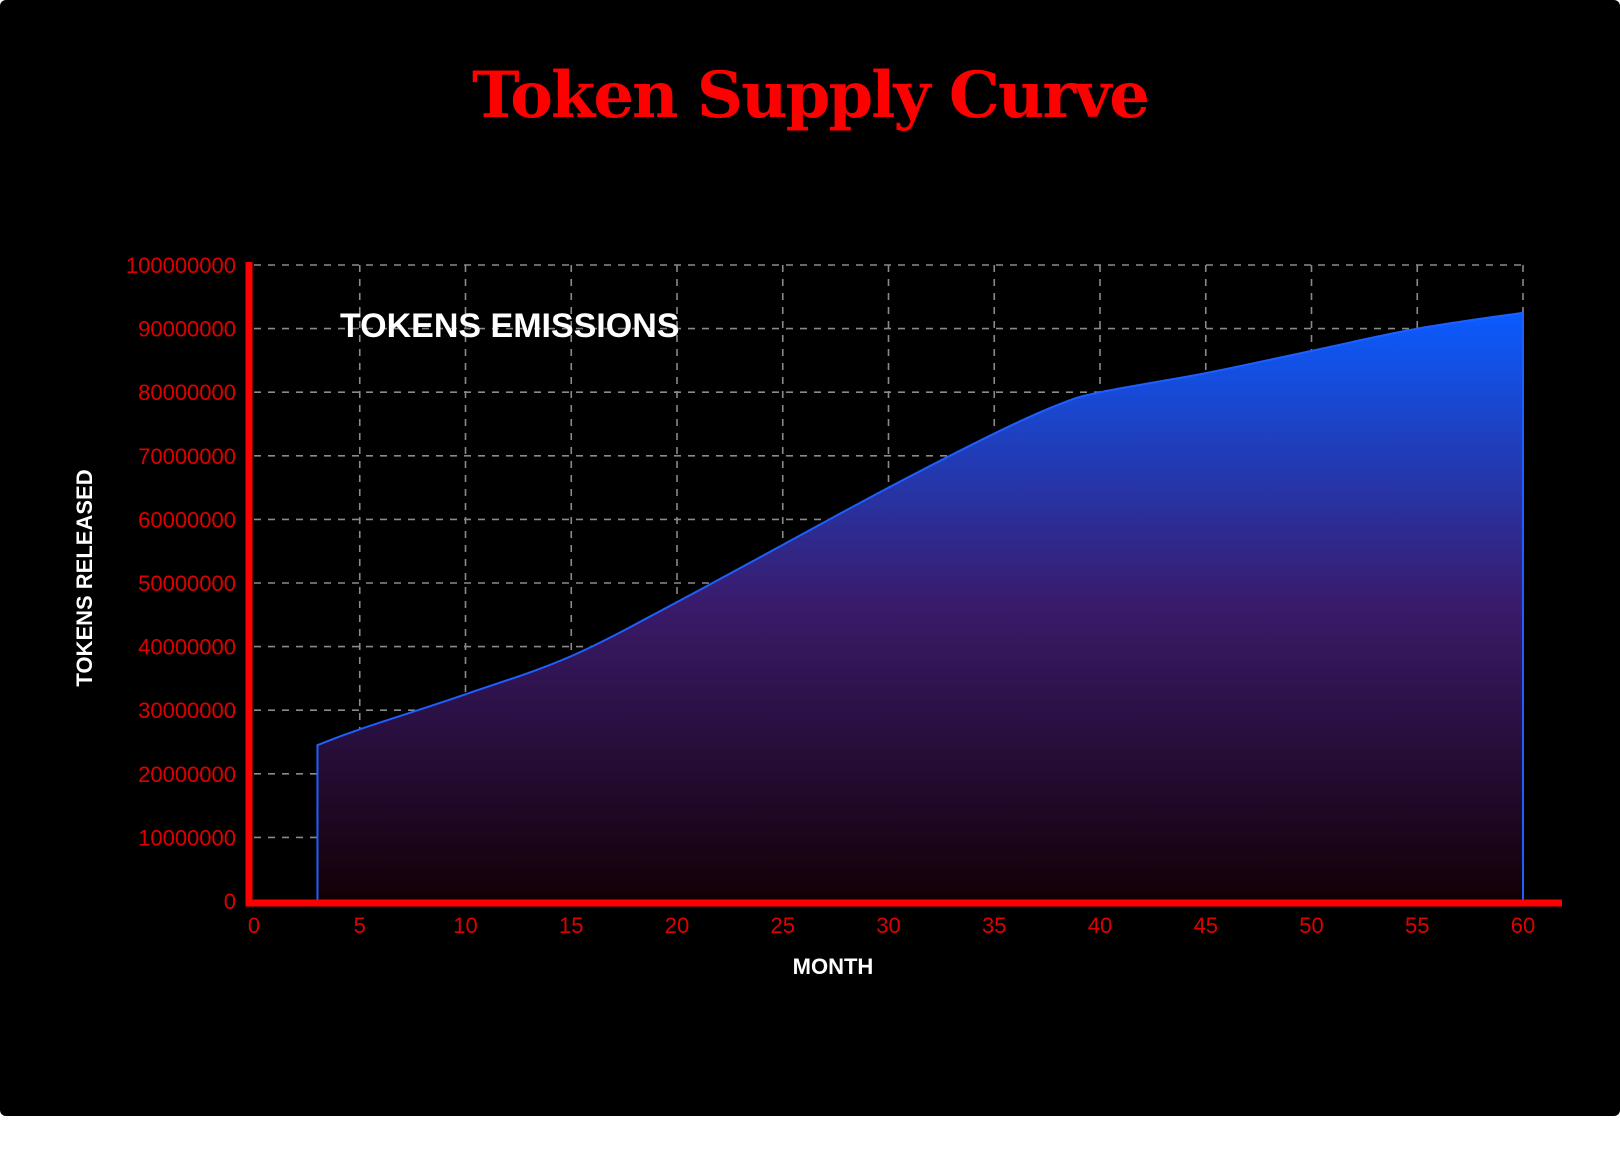 Image resolution: width=1620 pixels, height=1162 pixels. What do you see at coordinates (677, 925) in the screenshot?
I see `x-tick-label: 20` at bounding box center [677, 925].